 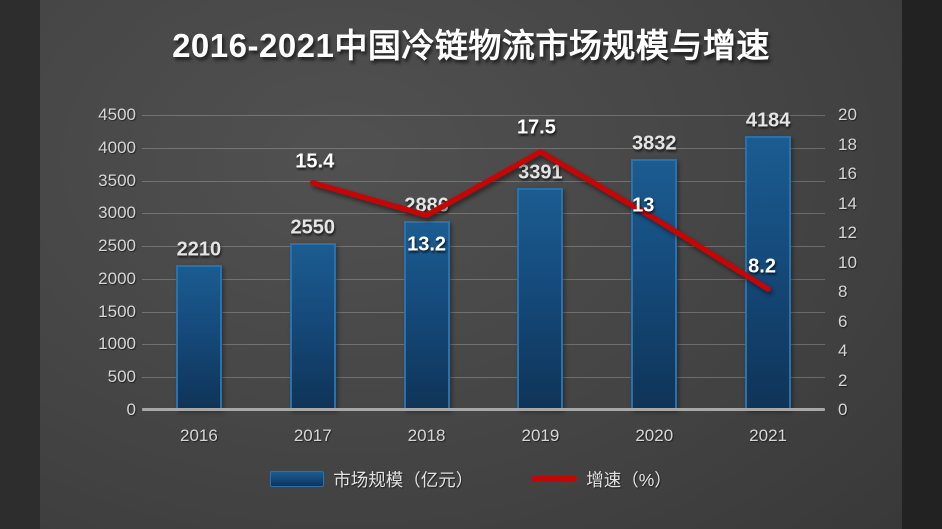 What do you see at coordinates (540, 172) in the screenshot?
I see `bar-value-label: 3391` at bounding box center [540, 172].